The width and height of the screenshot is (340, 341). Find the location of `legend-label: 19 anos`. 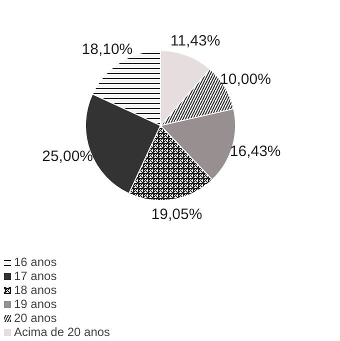

legend-label: 19 anos is located at coordinates (35, 304).